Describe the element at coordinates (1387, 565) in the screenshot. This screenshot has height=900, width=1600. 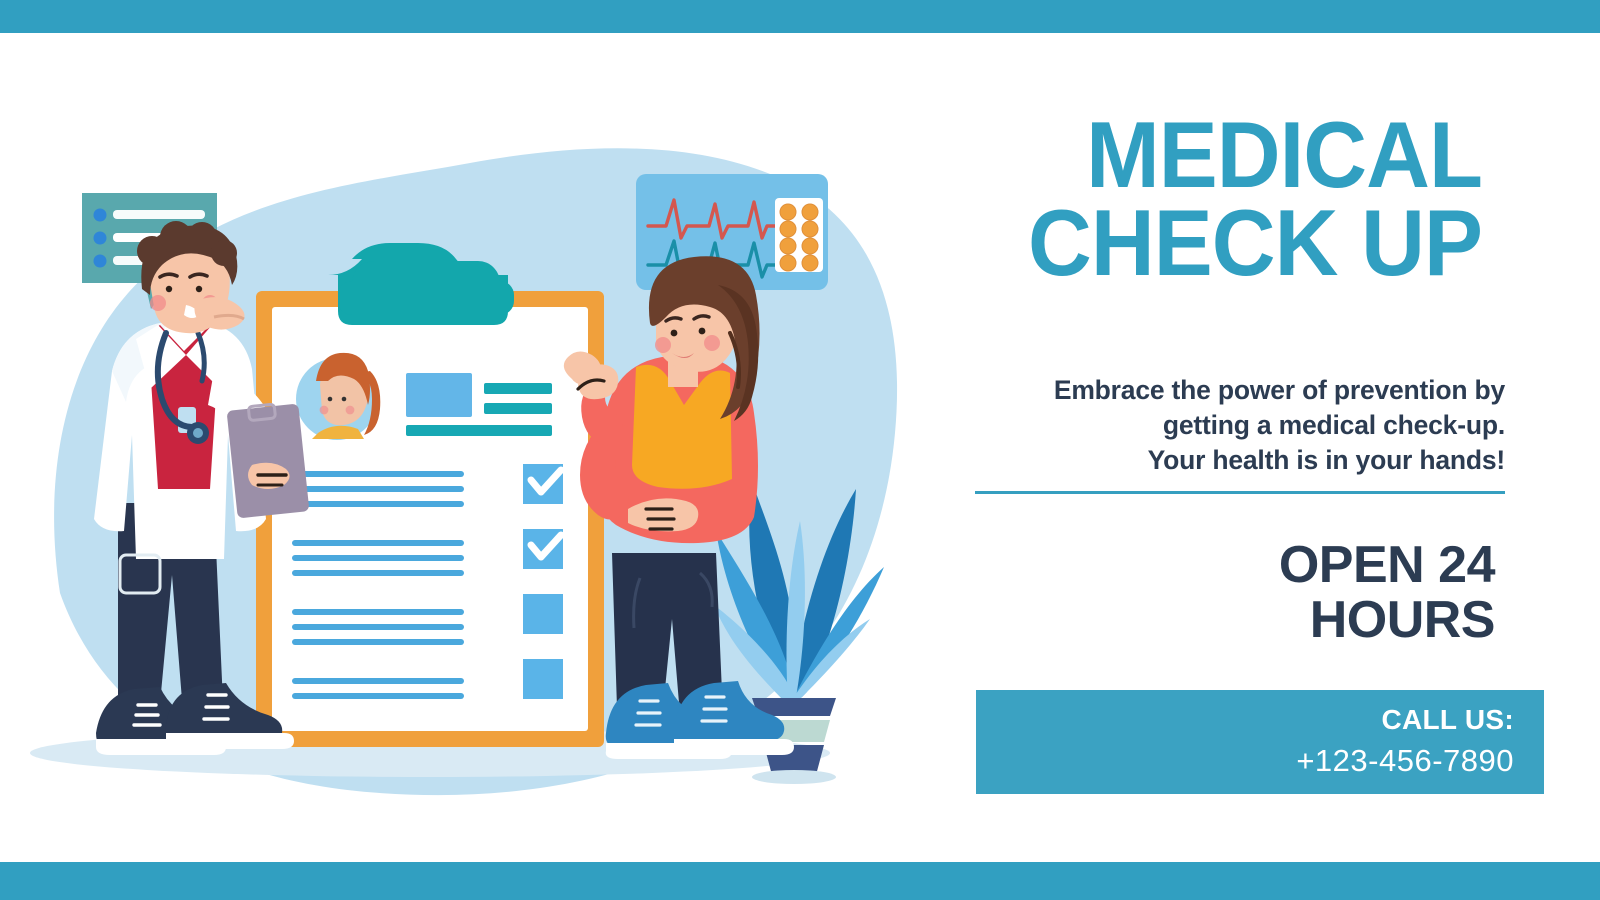
I see `hours-line-1: OPEN 24` at that location.